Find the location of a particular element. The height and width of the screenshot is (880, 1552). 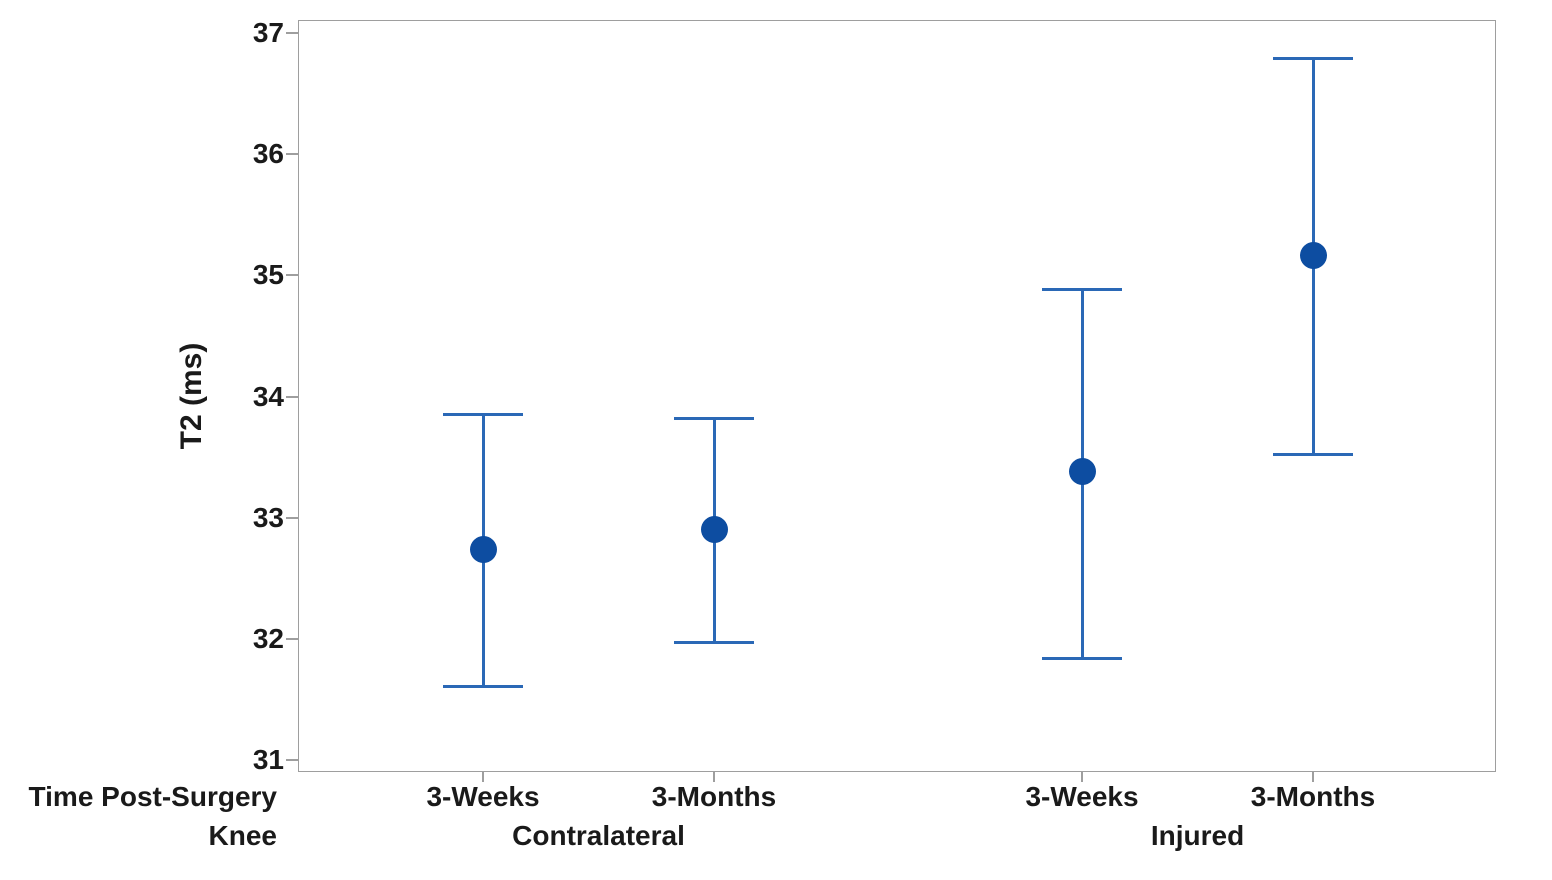

x-axis-knee-label: Injured is located at coordinates (1197, 835).